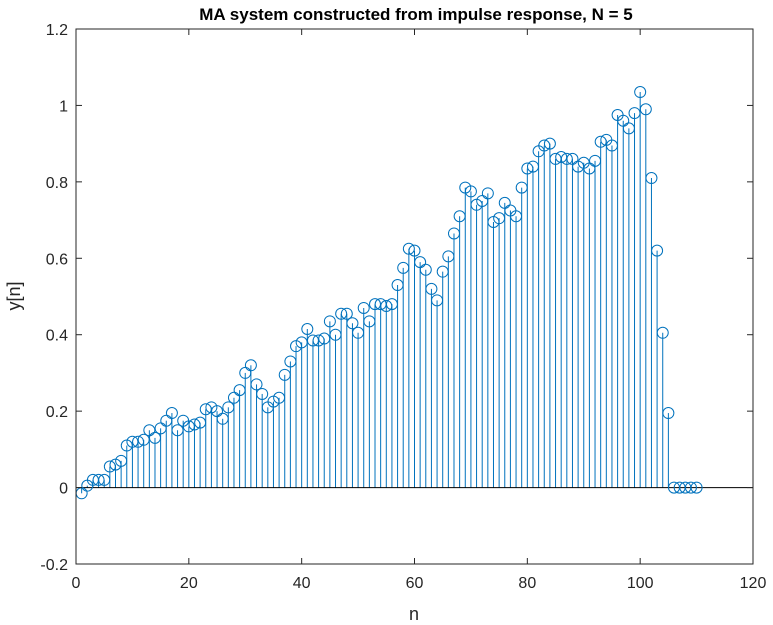 This screenshot has width=773, height=625. Describe the element at coordinates (57, 412) in the screenshot. I see `y-tick-label: 0.2` at that location.